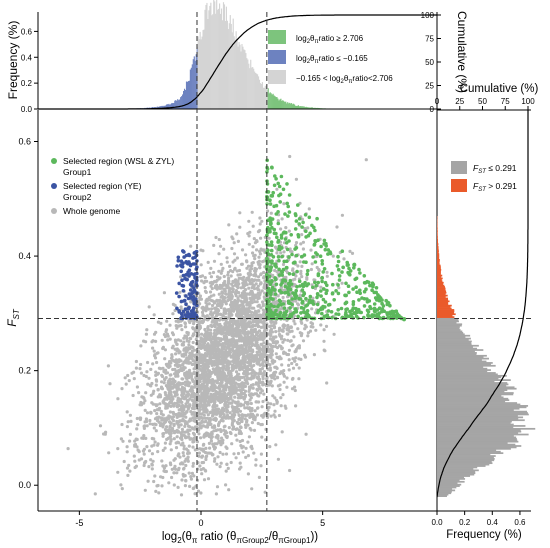 The image size is (550, 548). I want to click on top-ytick-label: 0.2, so click(27, 83).